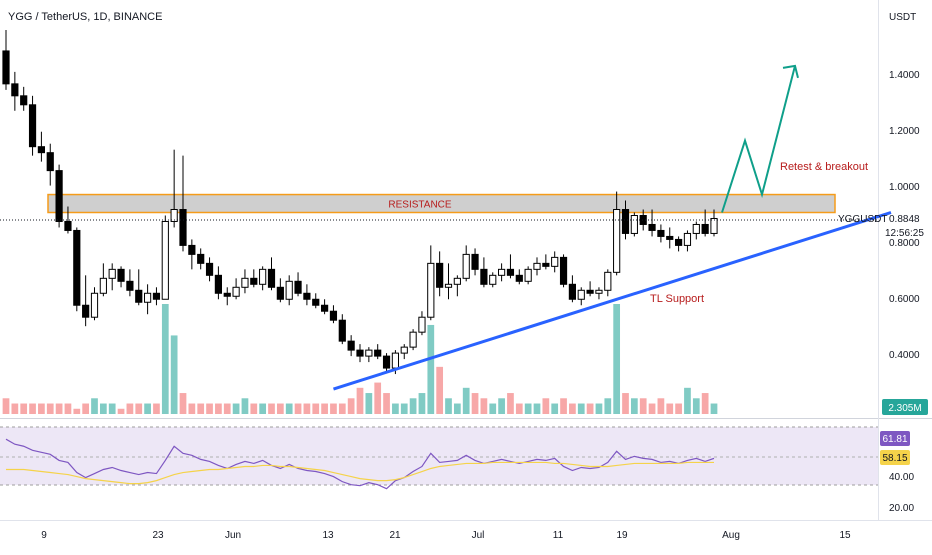  Describe the element at coordinates (904, 233) in the screenshot. I see `countdown: 12:56:25` at that location.